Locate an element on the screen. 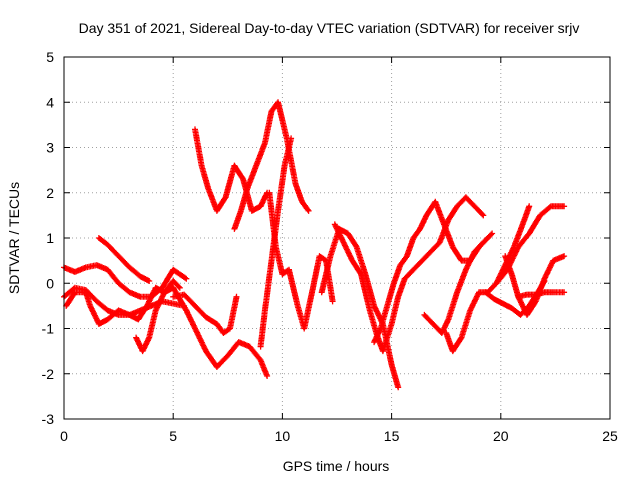 The width and height of the screenshot is (640, 480). y-tick-label: 3 is located at coordinates (50, 148).